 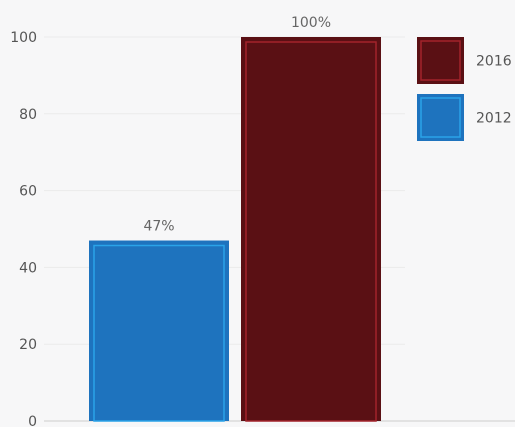 I want to click on data-label-2016: 100%, so click(x=311, y=23).